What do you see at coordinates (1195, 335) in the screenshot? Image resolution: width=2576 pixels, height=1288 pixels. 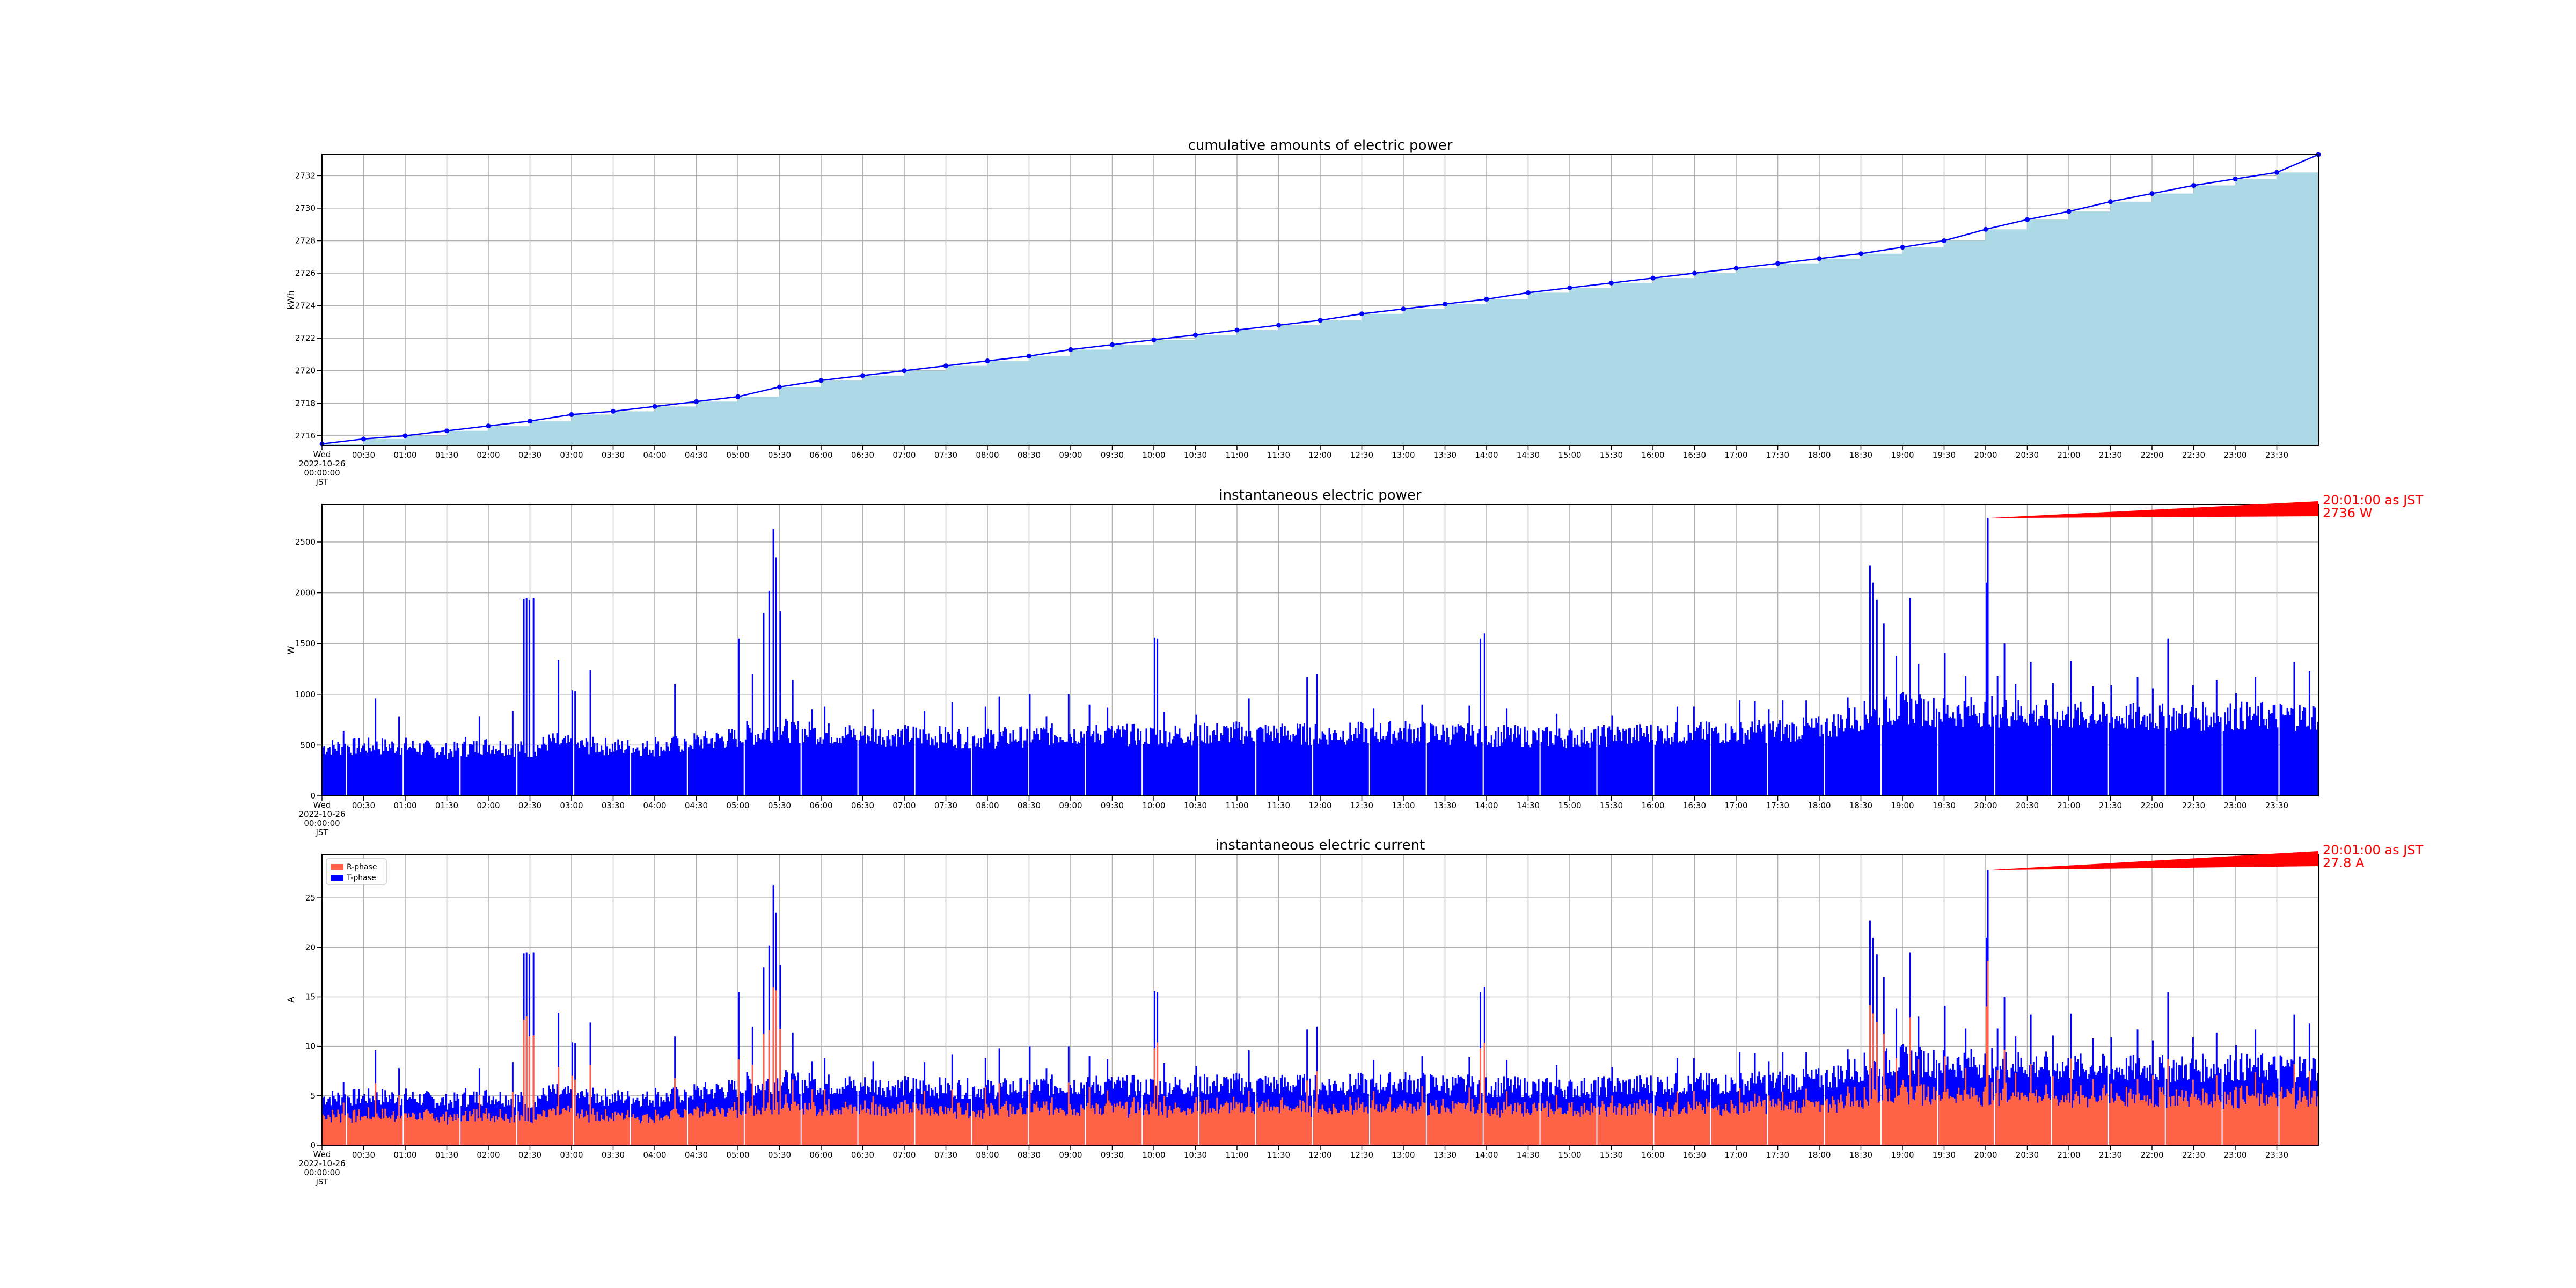 I see `line-marker` at bounding box center [1195, 335].